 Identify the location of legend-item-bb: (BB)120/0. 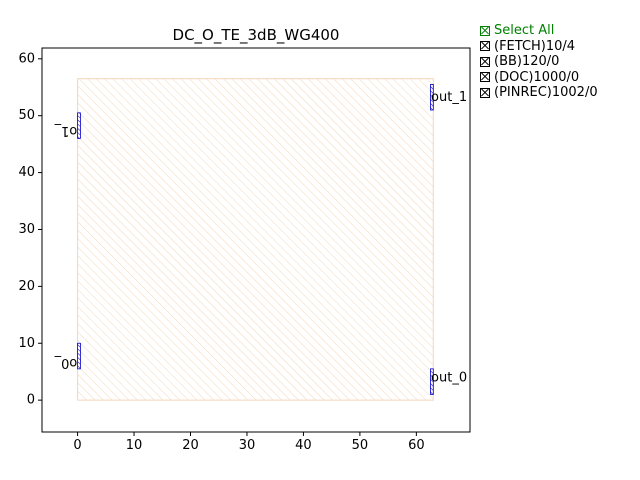
(539, 62).